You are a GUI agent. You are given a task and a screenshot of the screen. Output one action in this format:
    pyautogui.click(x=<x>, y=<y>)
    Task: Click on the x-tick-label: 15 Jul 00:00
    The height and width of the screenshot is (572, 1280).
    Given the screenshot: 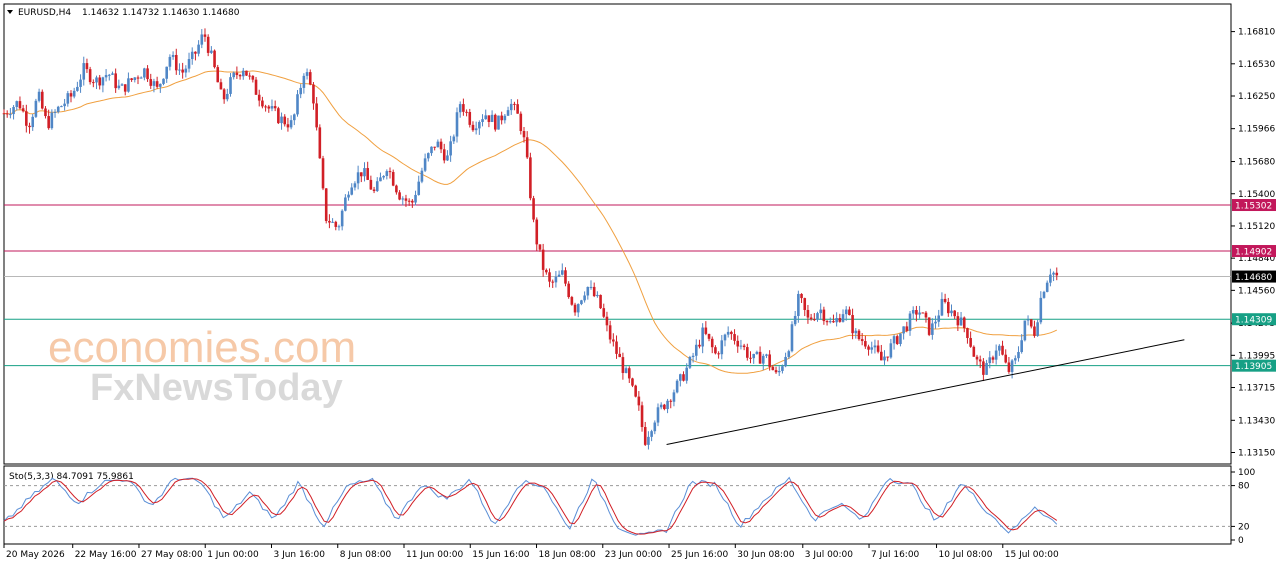 What is the action you would take?
    pyautogui.click(x=1032, y=555)
    